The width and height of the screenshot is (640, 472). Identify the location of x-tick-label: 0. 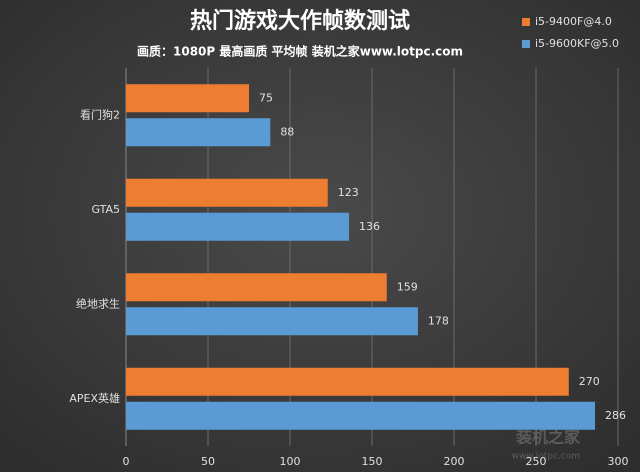
(126, 461).